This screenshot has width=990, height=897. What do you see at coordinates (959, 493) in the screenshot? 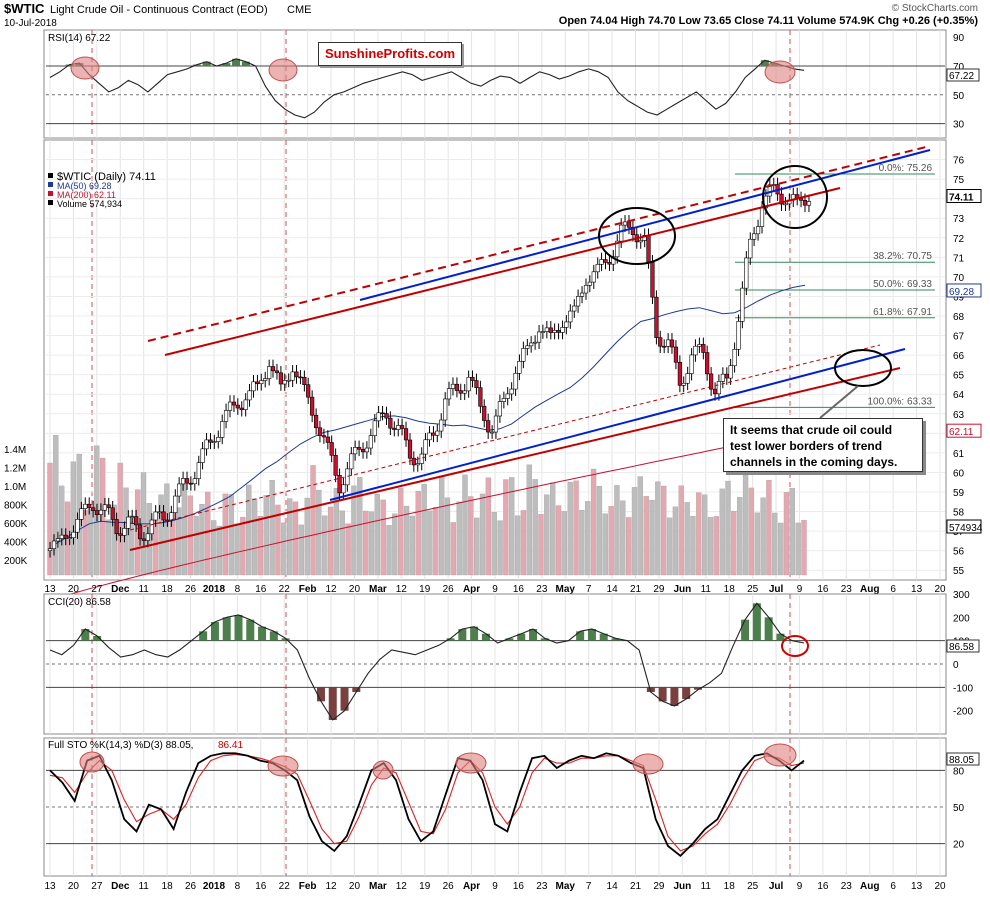
I see `price-tick-label: 59` at bounding box center [959, 493].